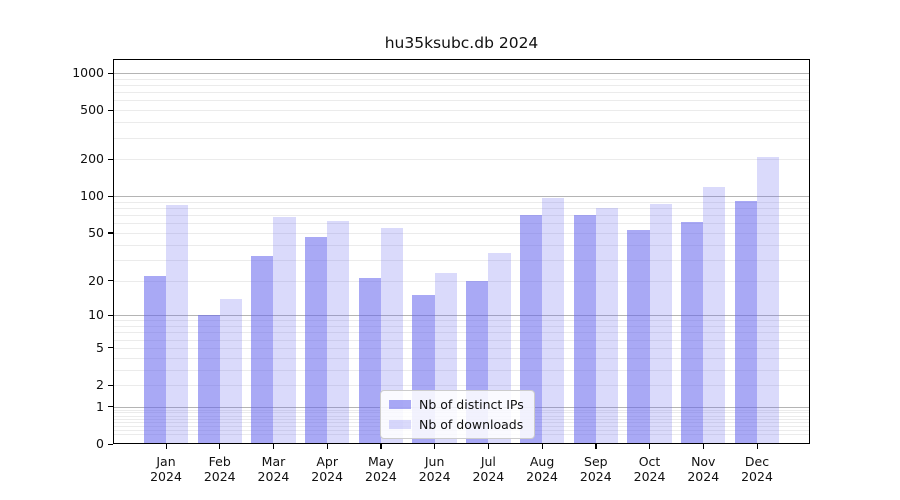 The image size is (900, 500). I want to click on x-tick-label-aug: Aug 2024, so click(542, 469).